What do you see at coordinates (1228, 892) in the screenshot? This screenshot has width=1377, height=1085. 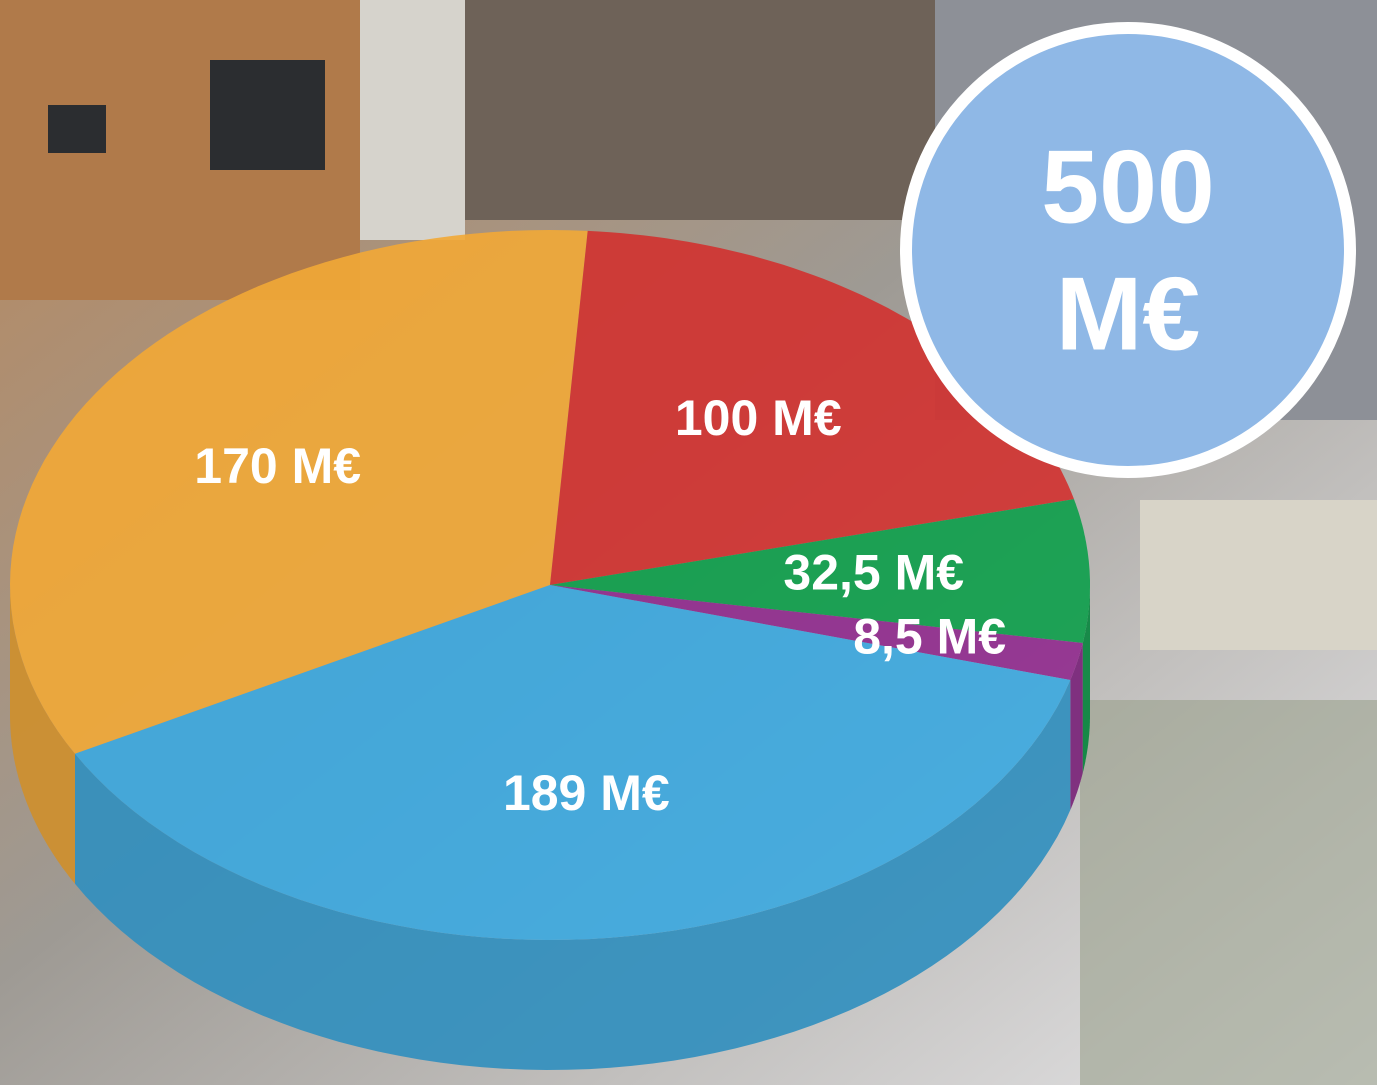 I see `plants` at bounding box center [1228, 892].